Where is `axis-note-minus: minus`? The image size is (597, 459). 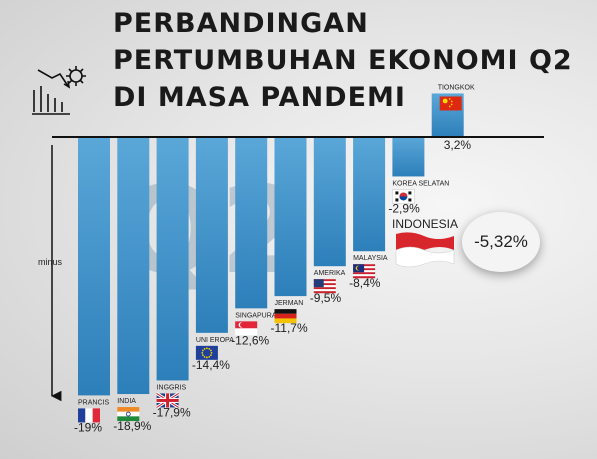 axis-note-minus: minus is located at coordinates (50, 262).